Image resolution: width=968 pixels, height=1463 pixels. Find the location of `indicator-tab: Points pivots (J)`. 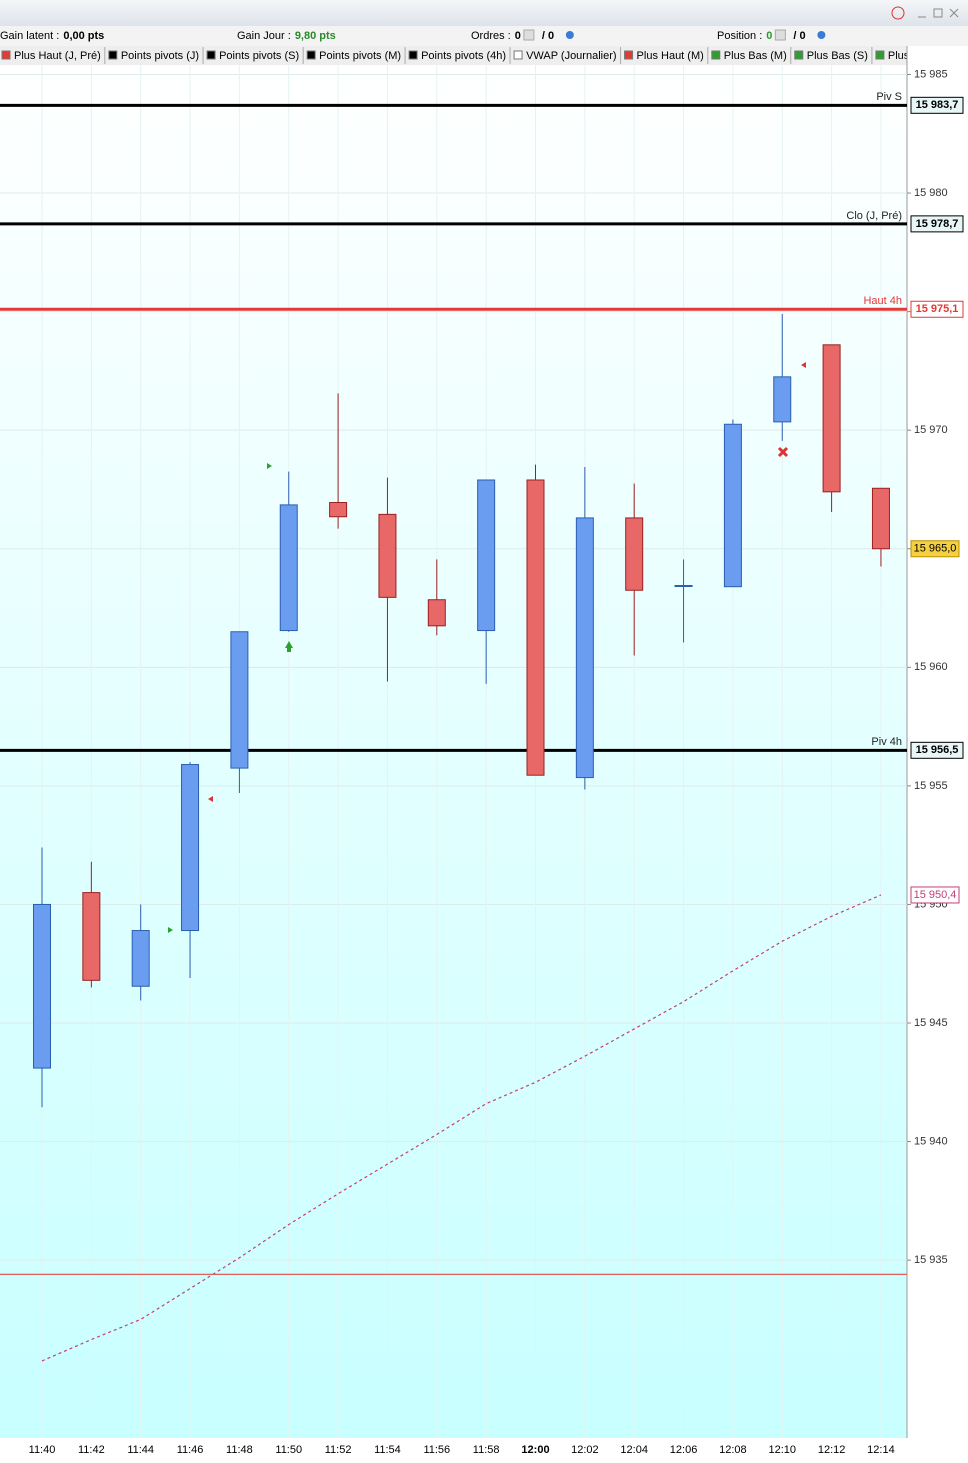

indicator-tab: Points pivots (J) is located at coordinates (156, 55).